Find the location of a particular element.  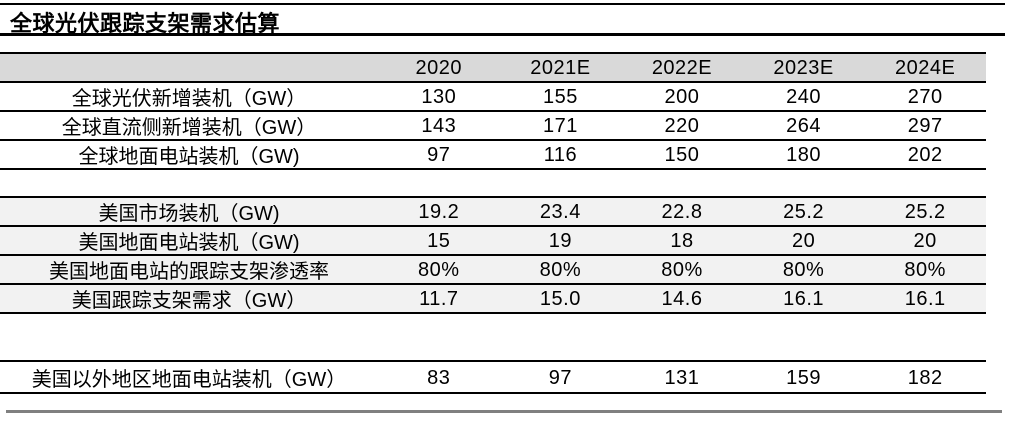

column-header: 2023E is located at coordinates (803, 68).